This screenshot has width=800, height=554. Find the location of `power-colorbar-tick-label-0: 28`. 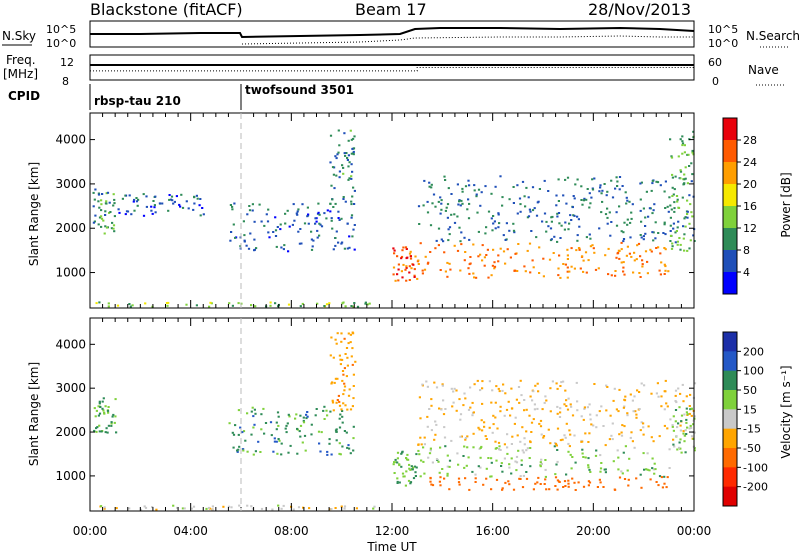

power-colorbar-tick-label-0: 28 is located at coordinates (750, 140).